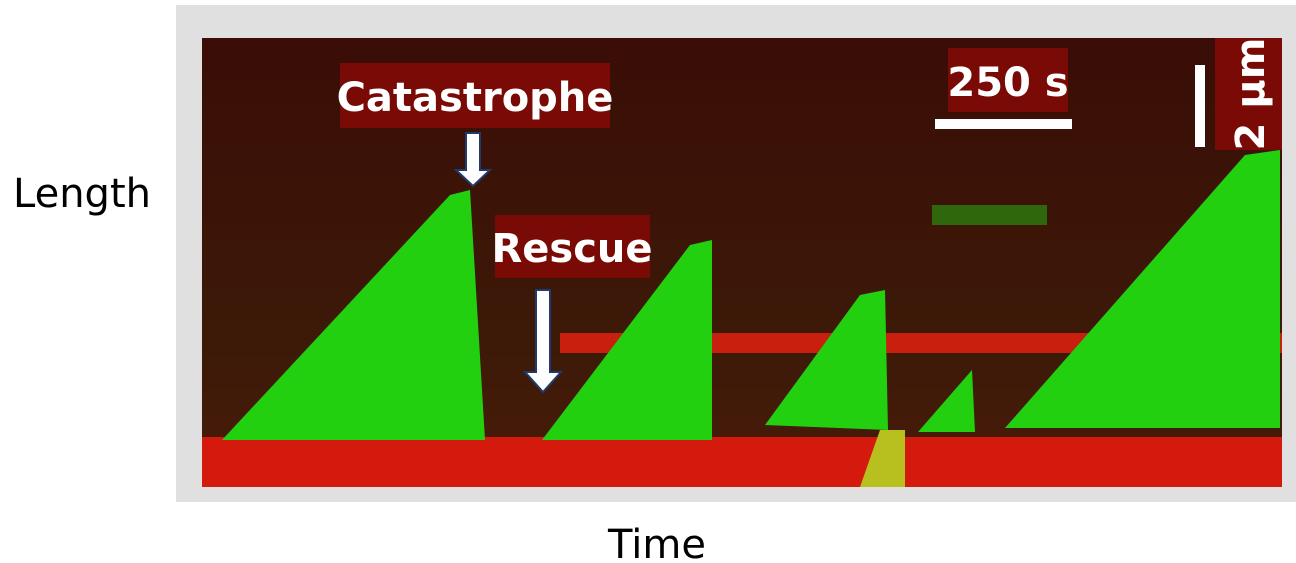 This screenshot has width=1296, height=563. Describe the element at coordinates (82, 194) in the screenshot. I see `y-axis-label: Length` at that location.